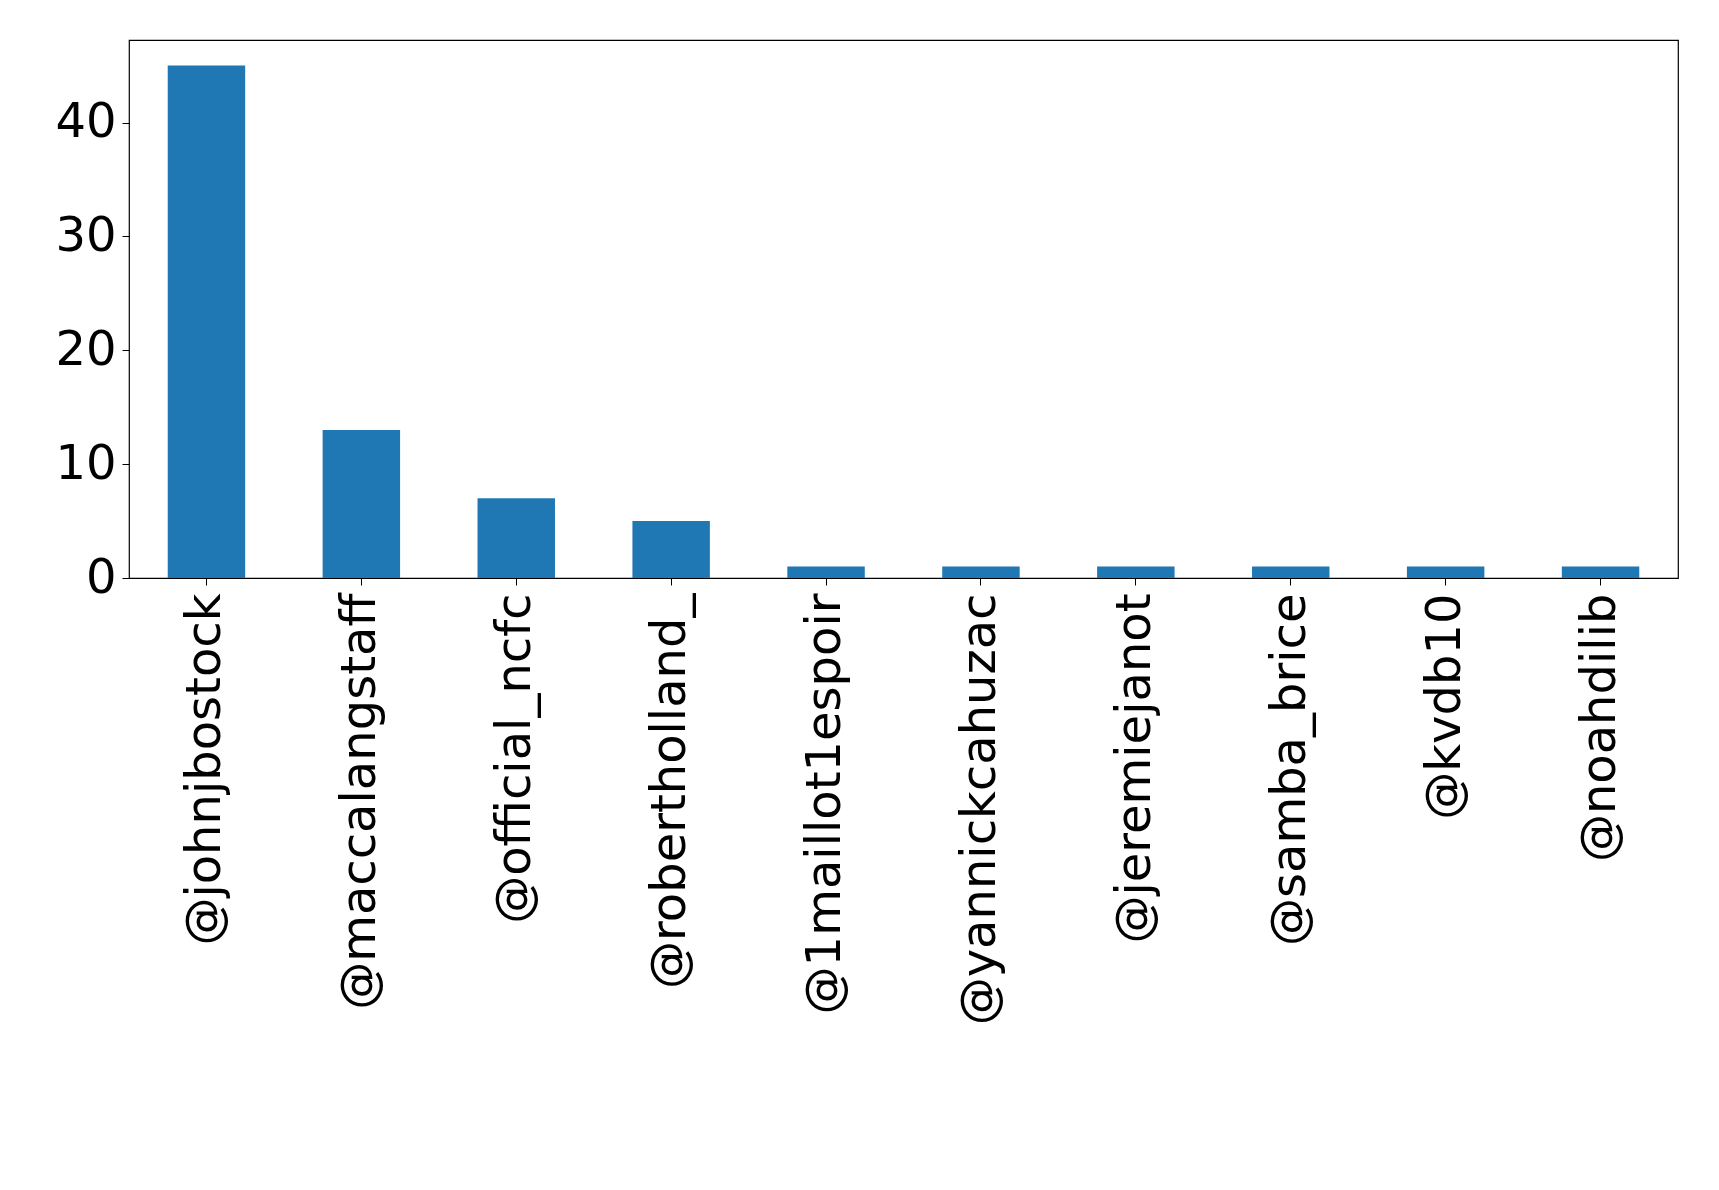 The image size is (1719, 1190). What do you see at coordinates (358, 801) in the screenshot?
I see `x-tick-label: @maccalangstaff` at bounding box center [358, 801].